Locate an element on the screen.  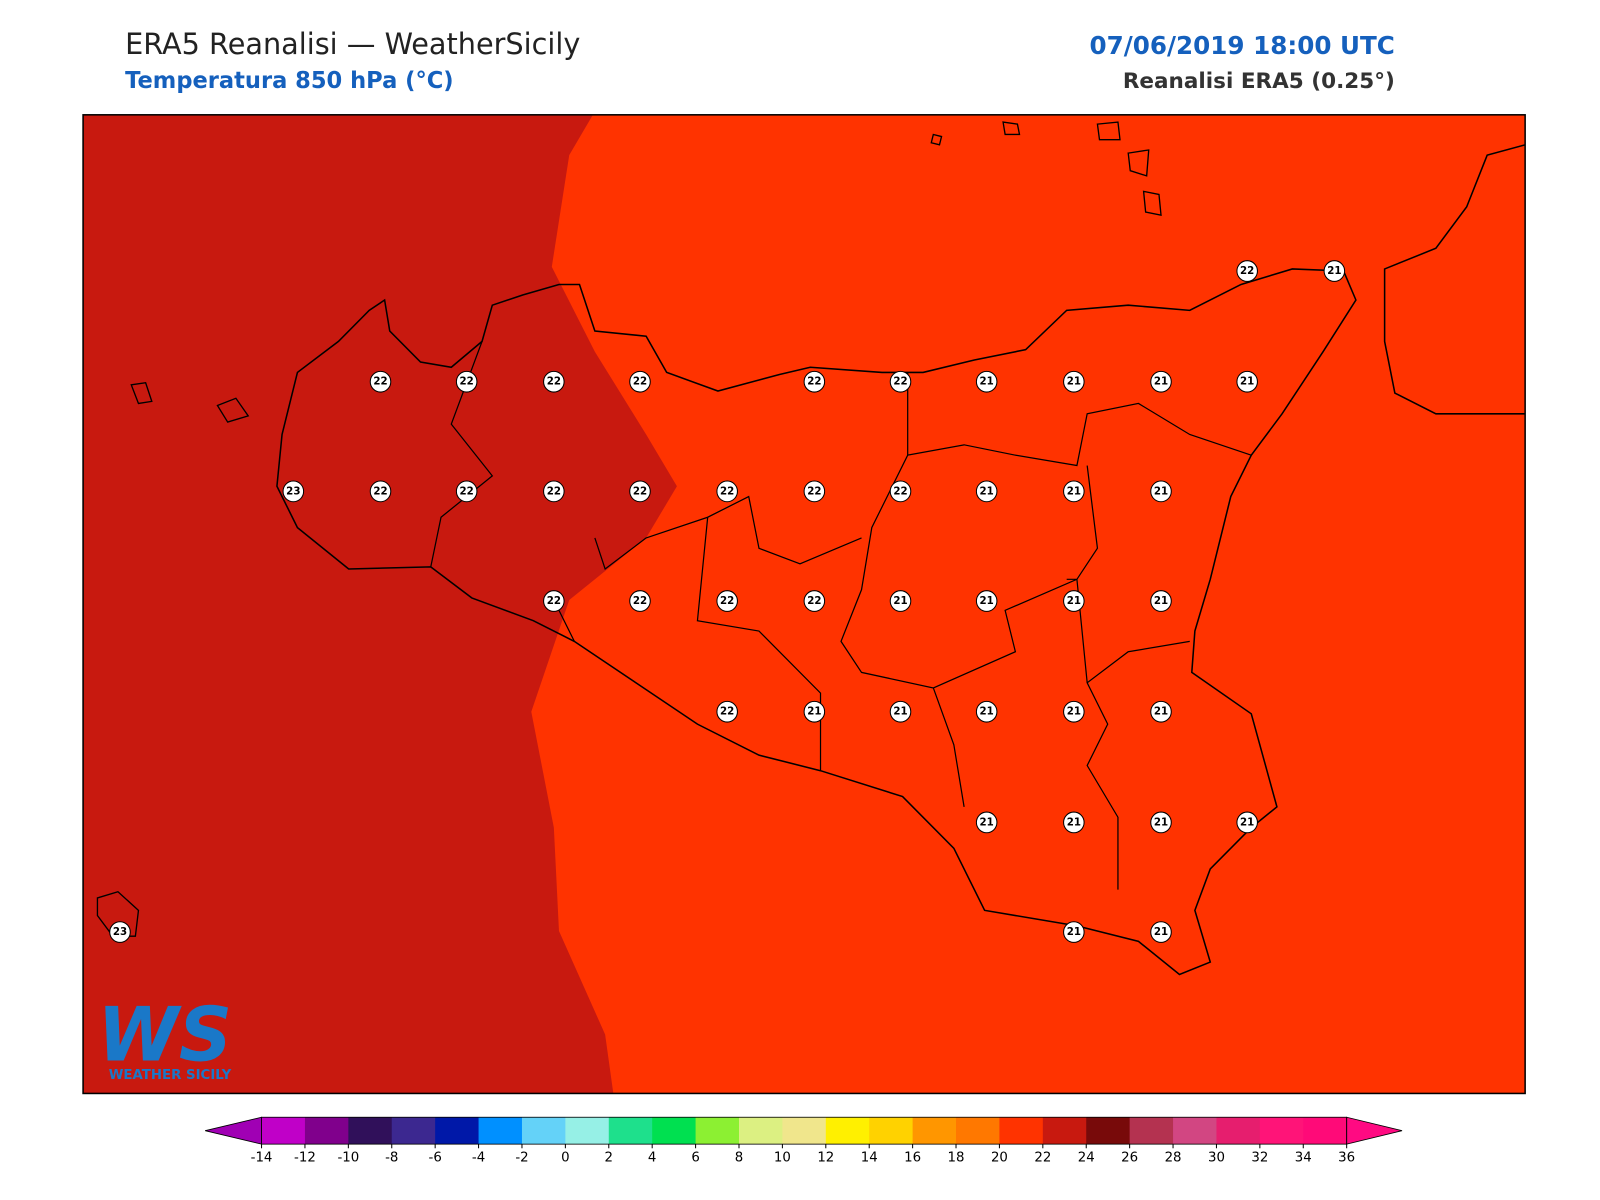
colorbar-frame is located at coordinates (804, 1130).